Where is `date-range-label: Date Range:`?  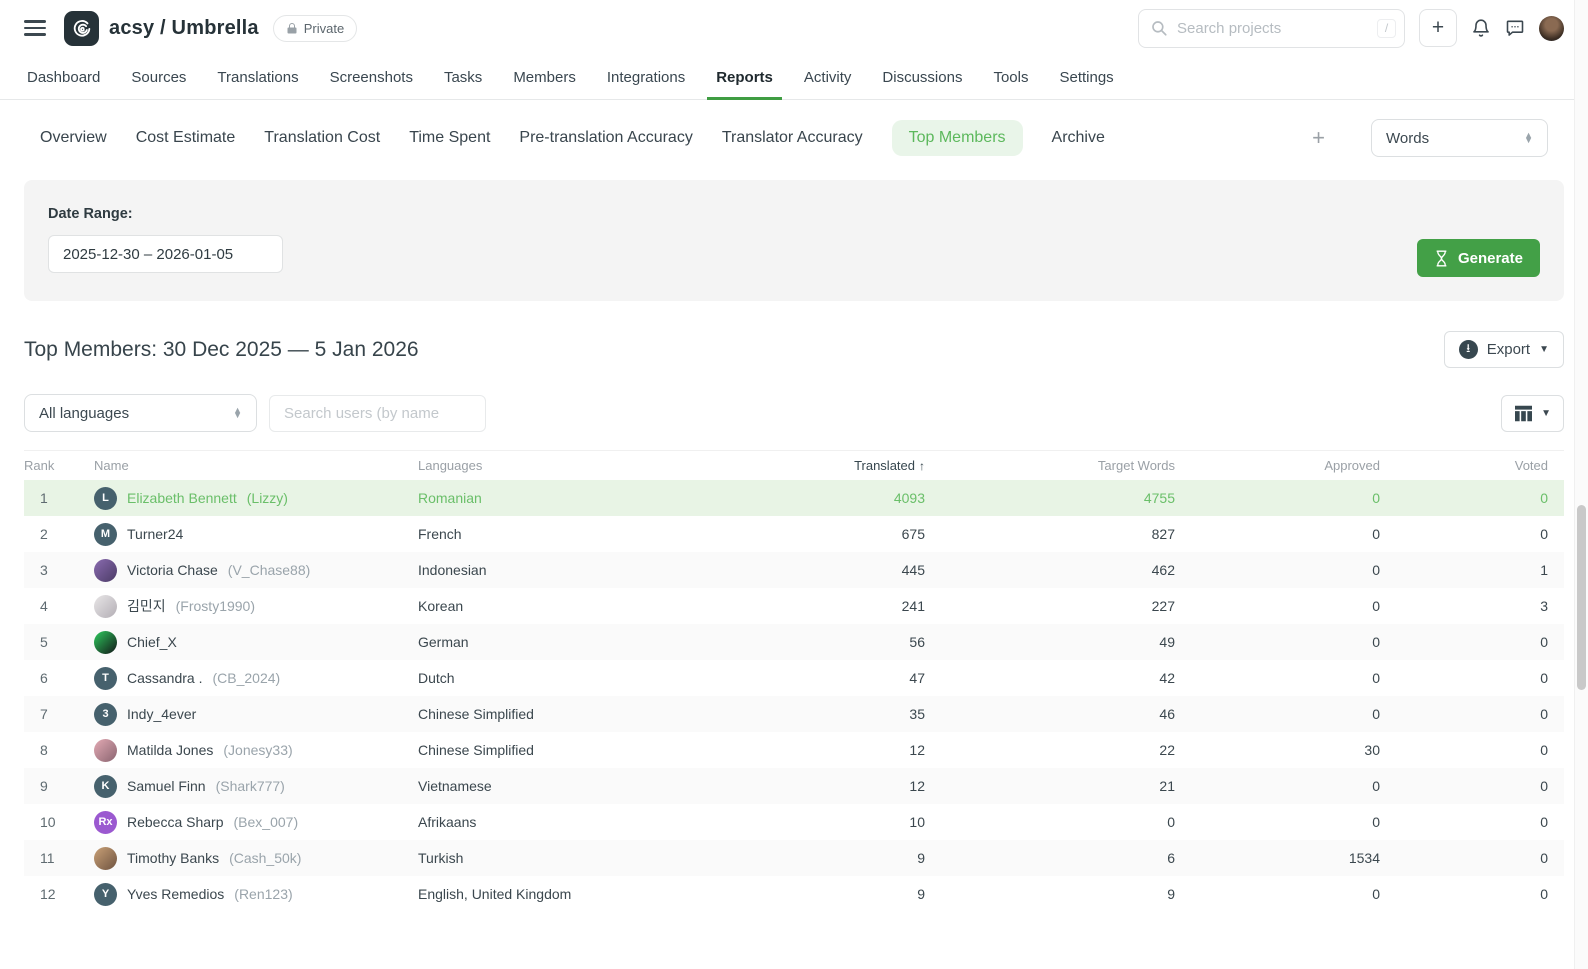 date-range-label: Date Range: is located at coordinates (90, 214).